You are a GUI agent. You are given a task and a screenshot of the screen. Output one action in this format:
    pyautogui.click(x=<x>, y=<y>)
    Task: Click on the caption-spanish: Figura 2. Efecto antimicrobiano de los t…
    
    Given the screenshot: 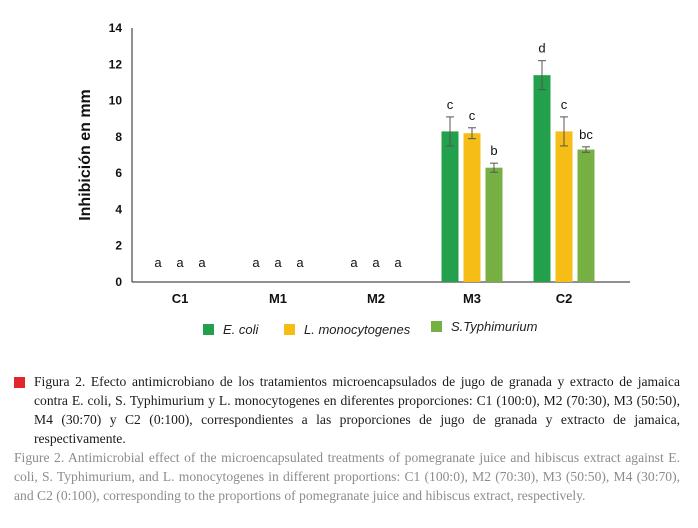 What is the action you would take?
    pyautogui.click(x=357, y=410)
    